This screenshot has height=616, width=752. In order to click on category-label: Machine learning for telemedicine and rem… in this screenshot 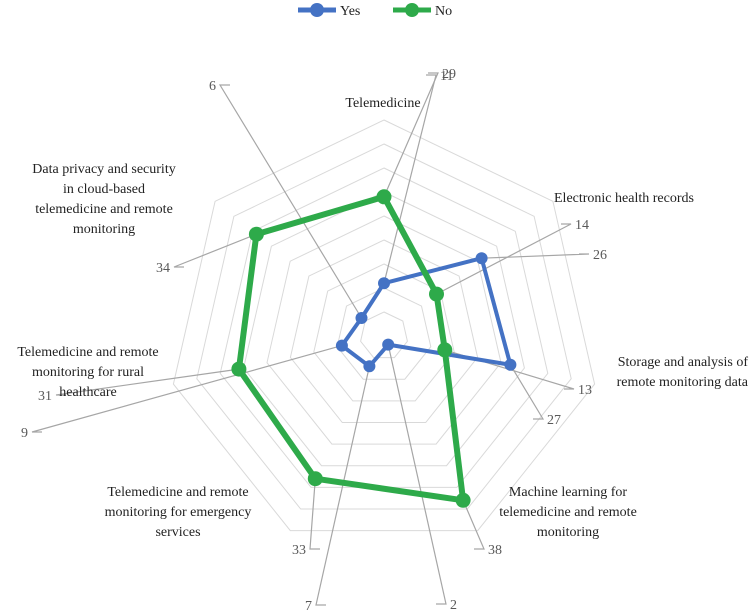, I will do `click(568, 512)`.